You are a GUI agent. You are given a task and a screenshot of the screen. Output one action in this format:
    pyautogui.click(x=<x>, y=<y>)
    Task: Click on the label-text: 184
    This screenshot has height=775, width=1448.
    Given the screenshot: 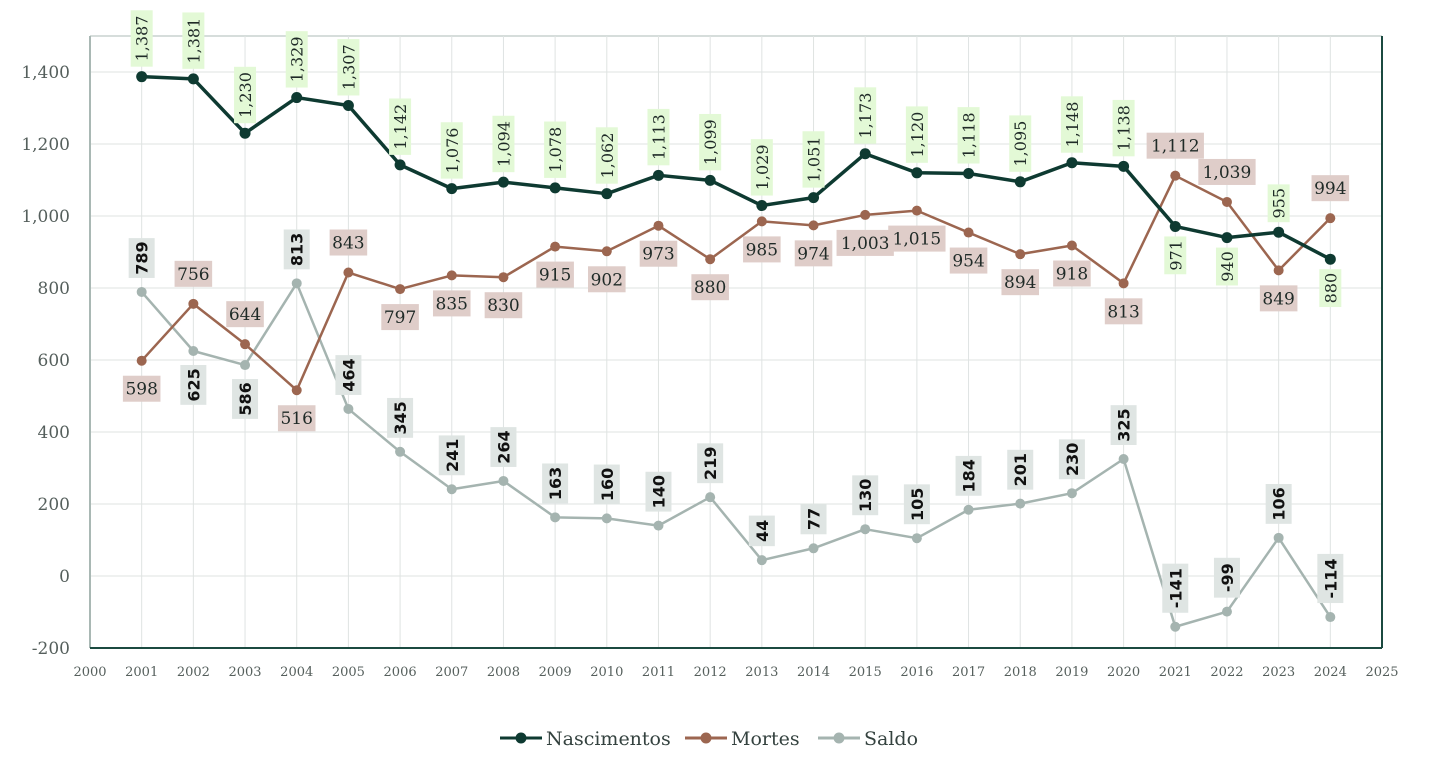 What is the action you would take?
    pyautogui.click(x=969, y=475)
    